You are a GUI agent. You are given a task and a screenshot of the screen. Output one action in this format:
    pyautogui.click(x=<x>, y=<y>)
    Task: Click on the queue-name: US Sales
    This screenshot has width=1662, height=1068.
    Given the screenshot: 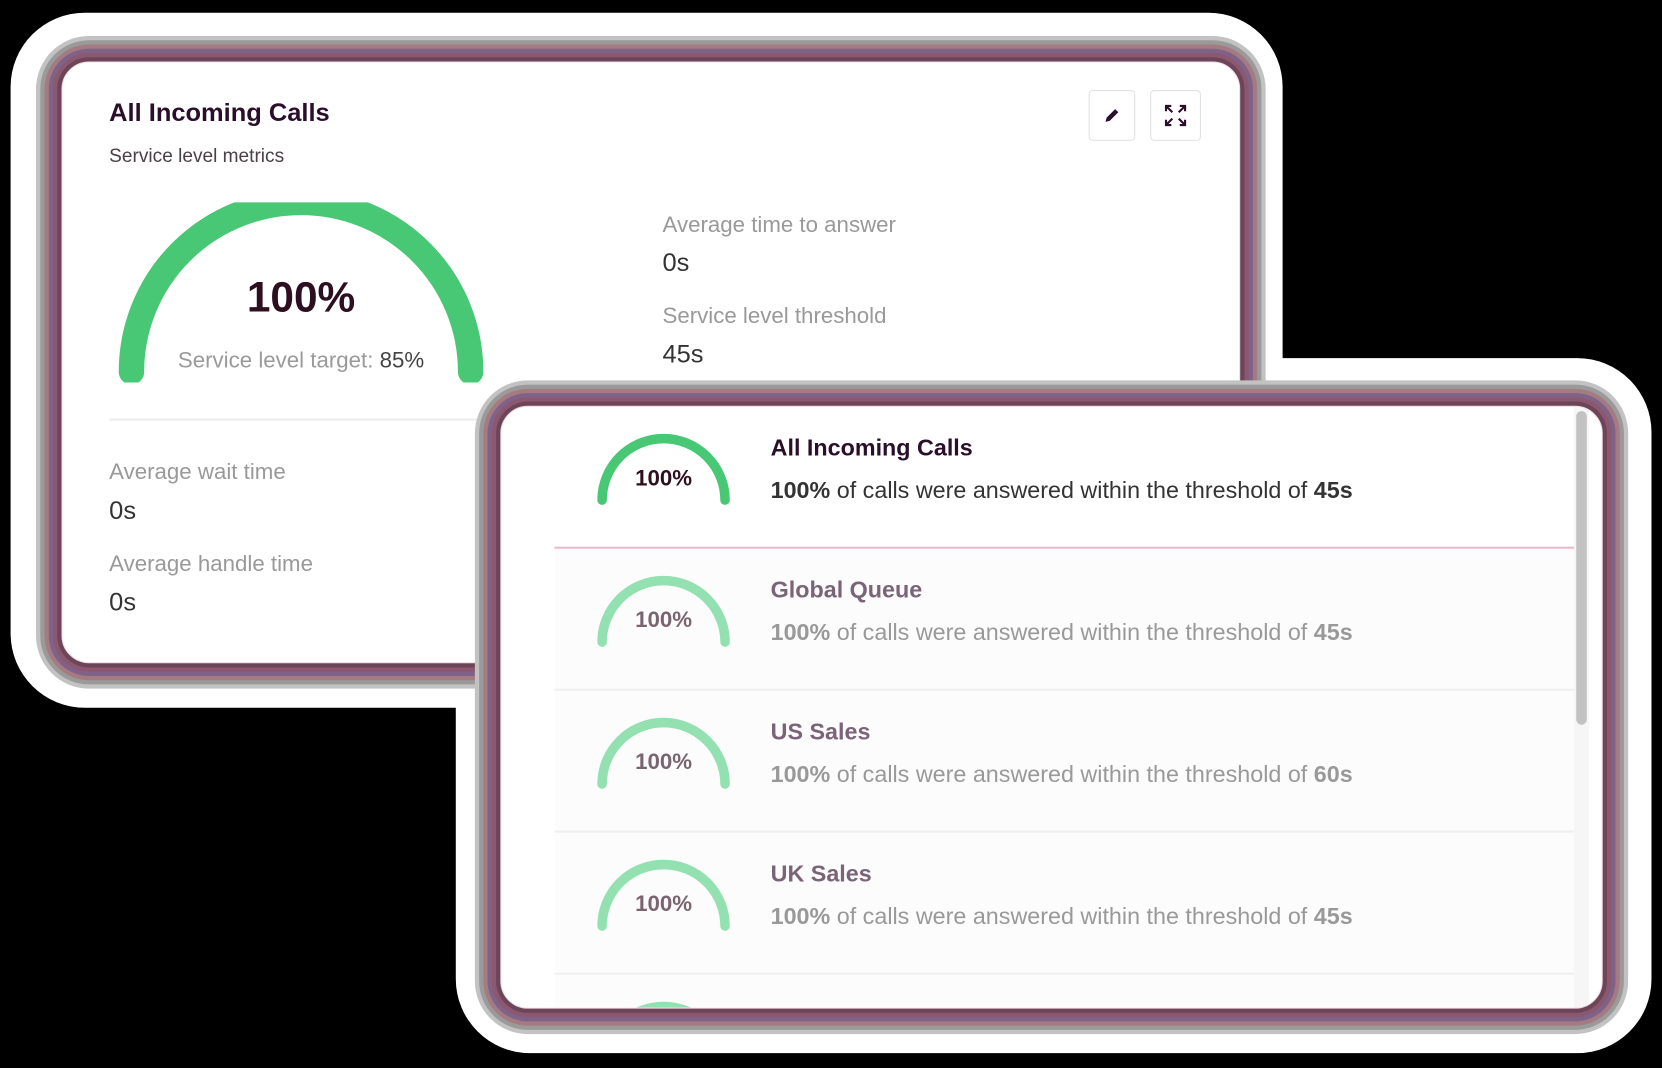 What is the action you would take?
    pyautogui.click(x=820, y=731)
    